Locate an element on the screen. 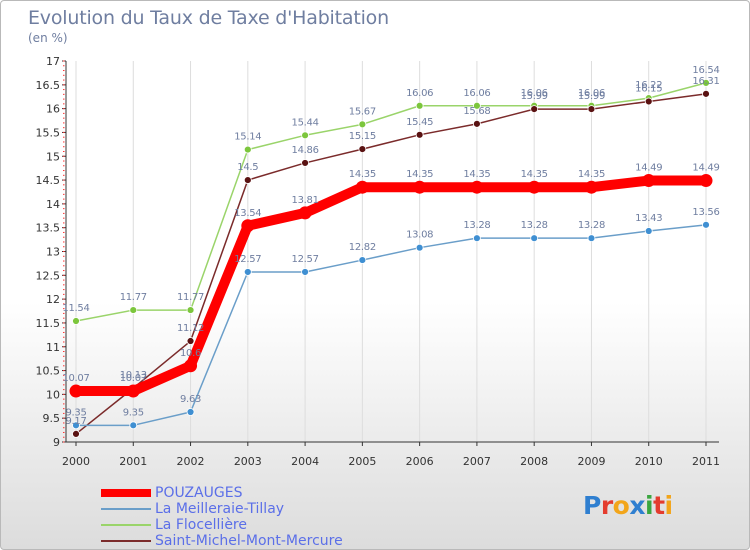 Image resolution: width=750 pixels, height=550 pixels. x-tick-label: 2007 is located at coordinates (477, 461).